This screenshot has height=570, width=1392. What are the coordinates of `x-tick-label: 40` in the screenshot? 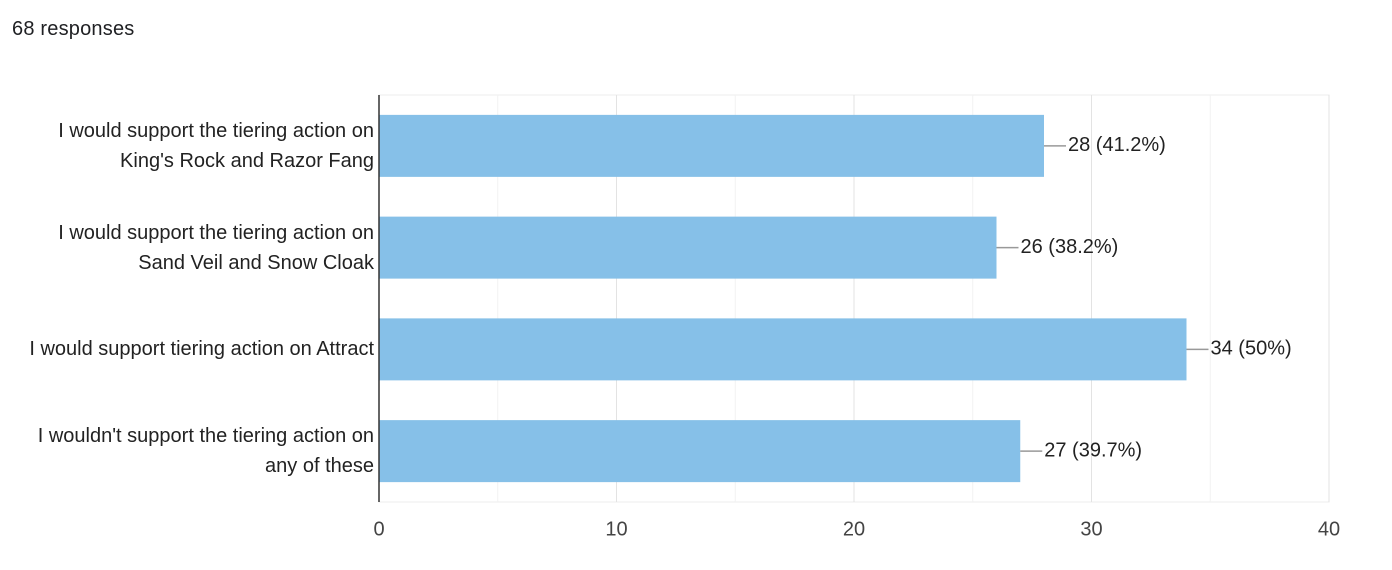 It's located at (1329, 529).